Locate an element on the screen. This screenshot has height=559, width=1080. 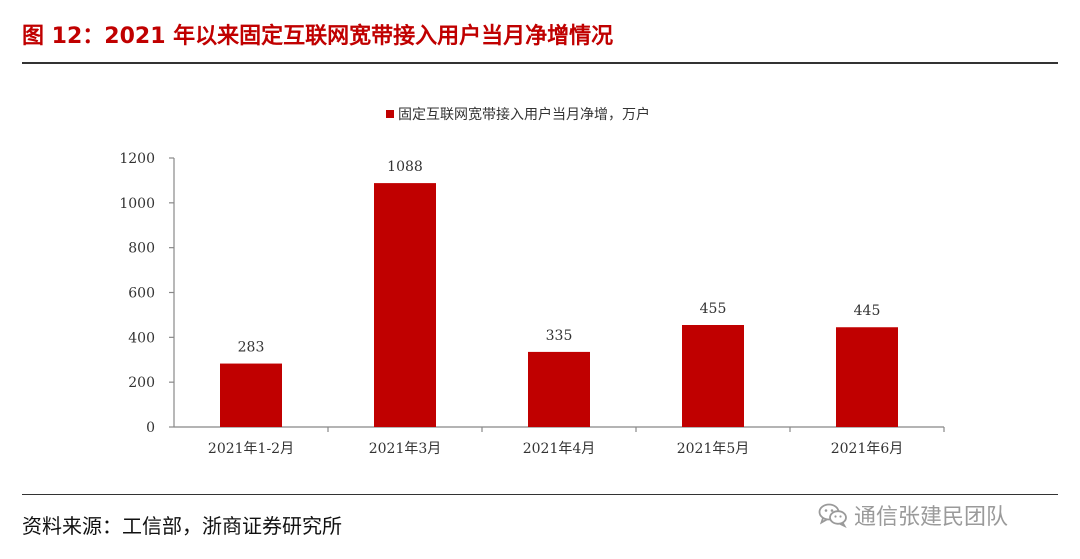
y-axis-ticks: 0 200 400 600 800 1000 1200 is located at coordinates (146, 293).